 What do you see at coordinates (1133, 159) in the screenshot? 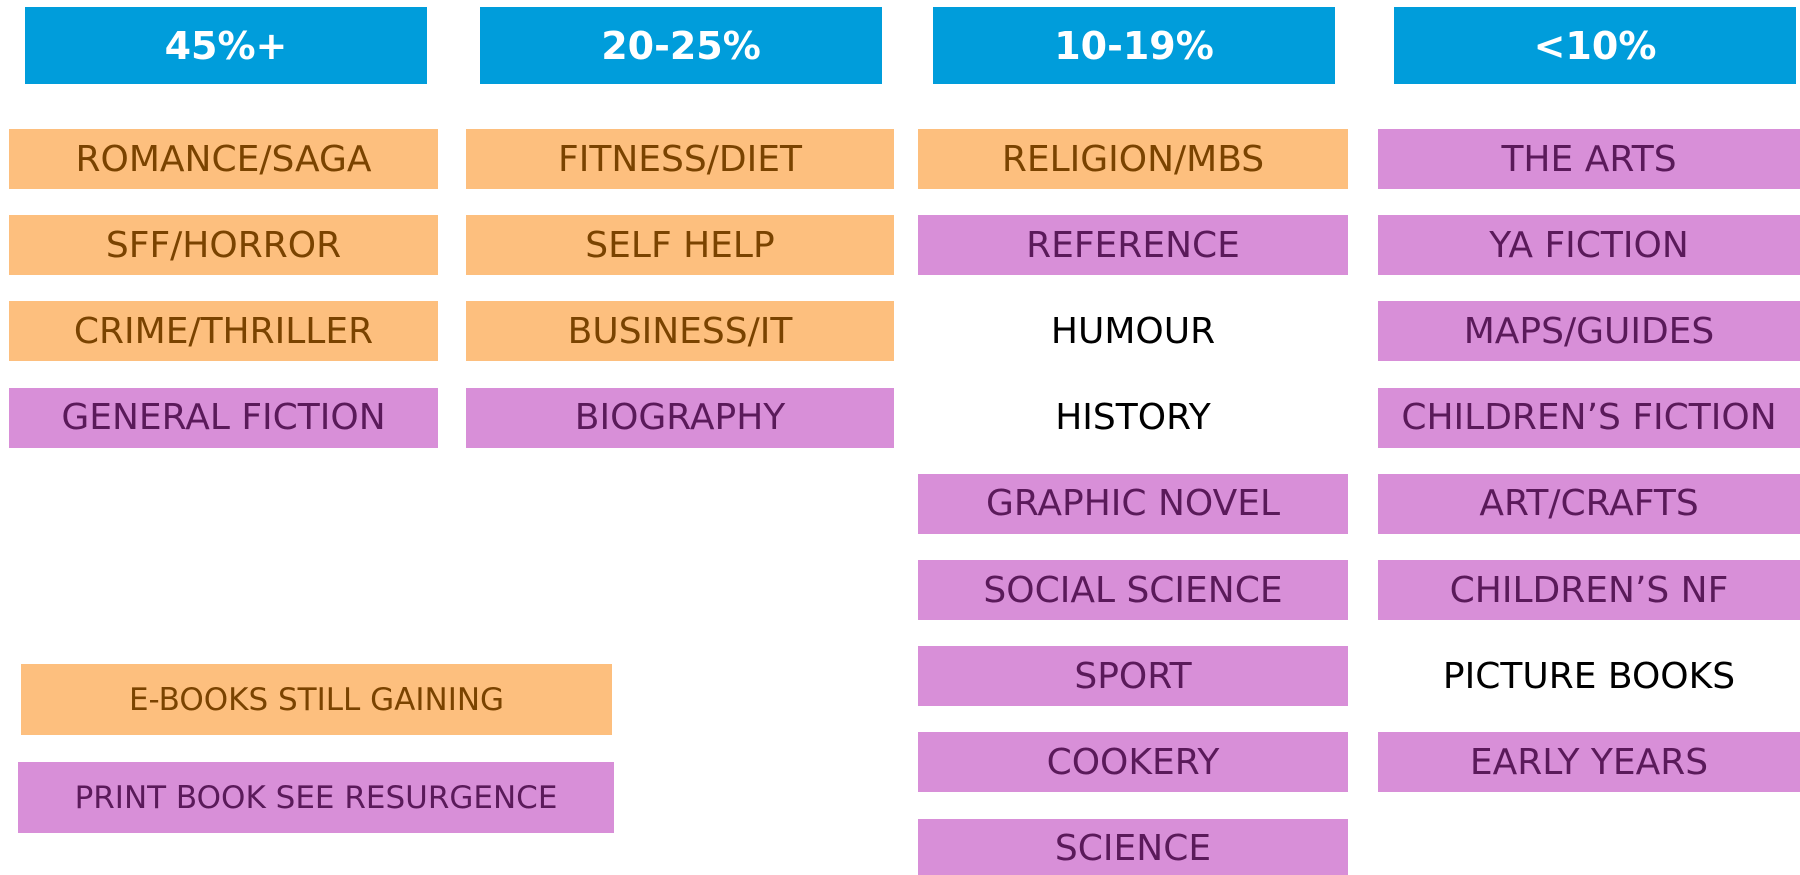
I see `genre-tag: RELIGION/MBS` at bounding box center [1133, 159].